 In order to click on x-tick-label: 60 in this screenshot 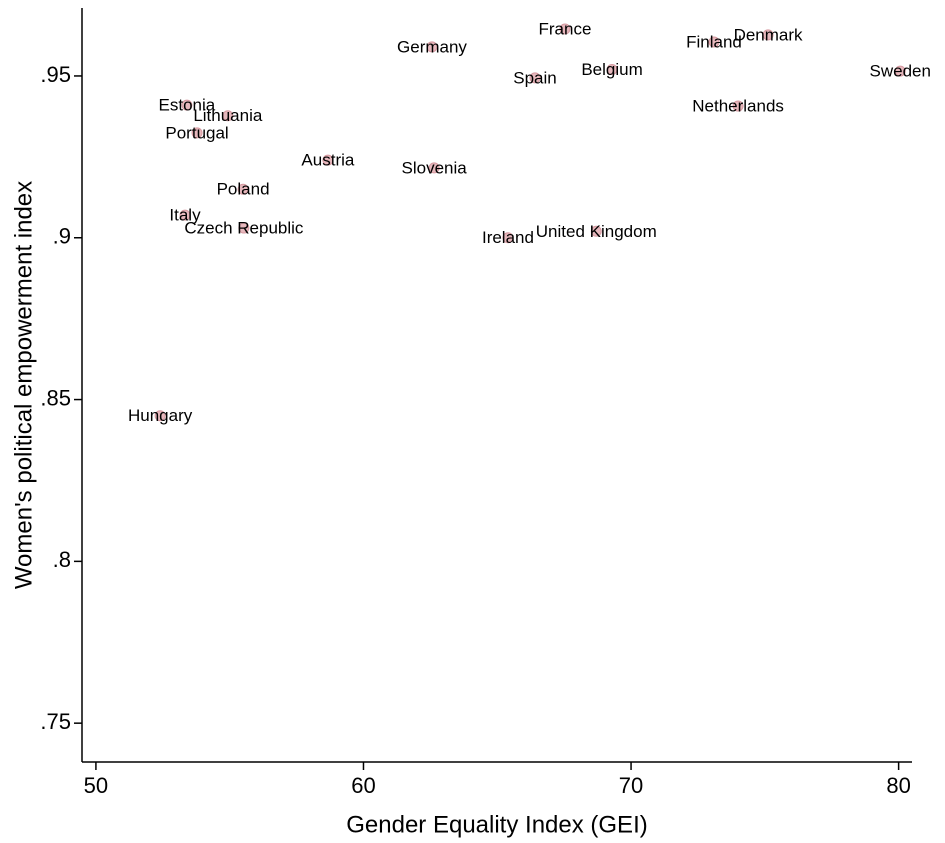, I will do `click(363, 785)`.